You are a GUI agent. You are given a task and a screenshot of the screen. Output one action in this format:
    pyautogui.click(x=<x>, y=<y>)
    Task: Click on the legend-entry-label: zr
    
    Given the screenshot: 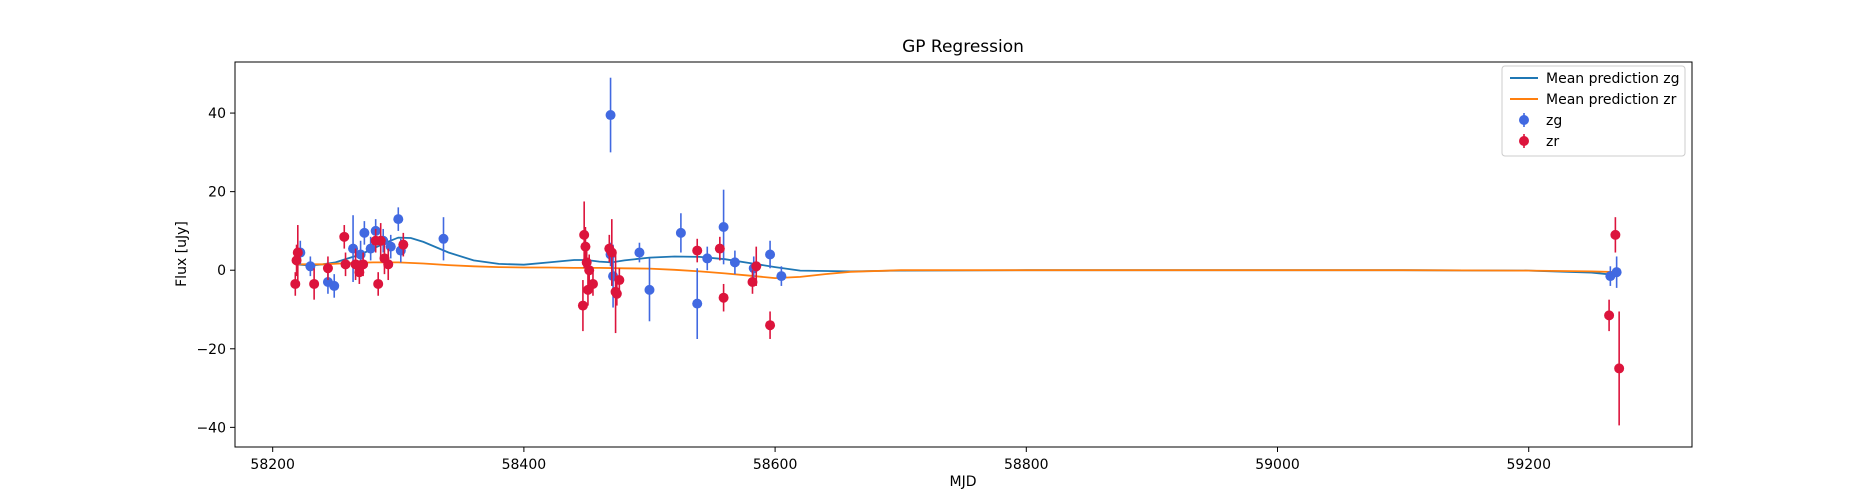 What is the action you would take?
    pyautogui.click(x=1552, y=142)
    